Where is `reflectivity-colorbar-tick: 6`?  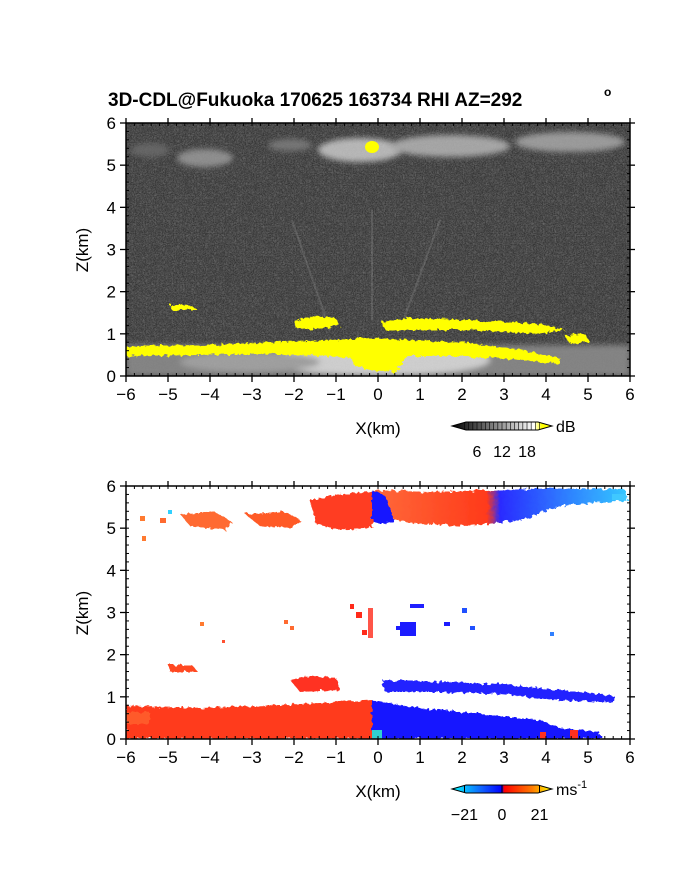
reflectivity-colorbar-tick: 6 is located at coordinates (477, 452).